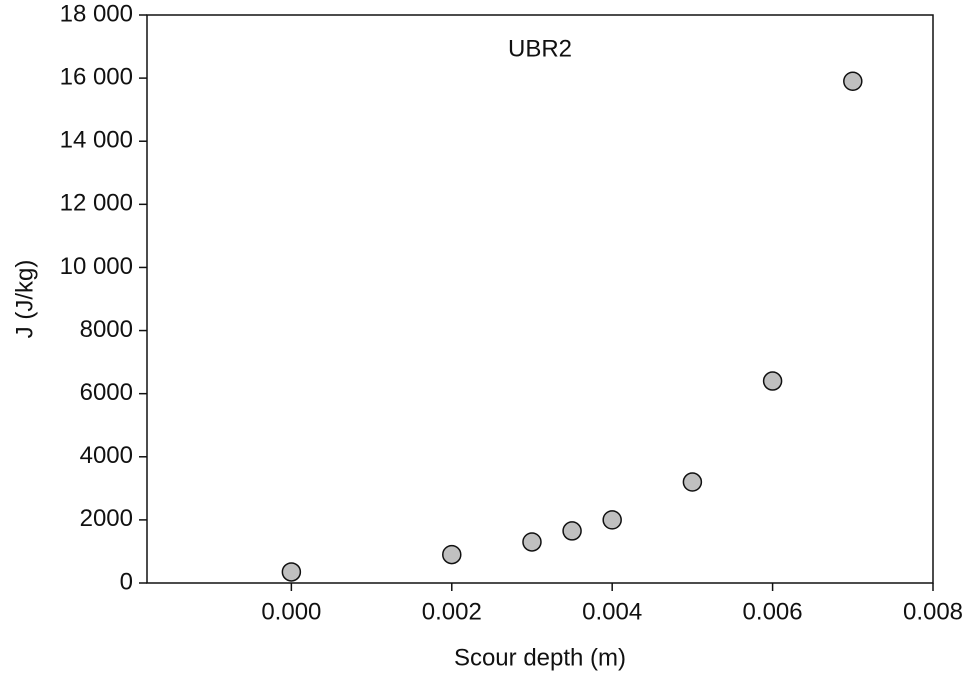 Image resolution: width=975 pixels, height=679 pixels. What do you see at coordinates (24, 299) in the screenshot?
I see `y-axis-label: J (J/kg)` at bounding box center [24, 299].